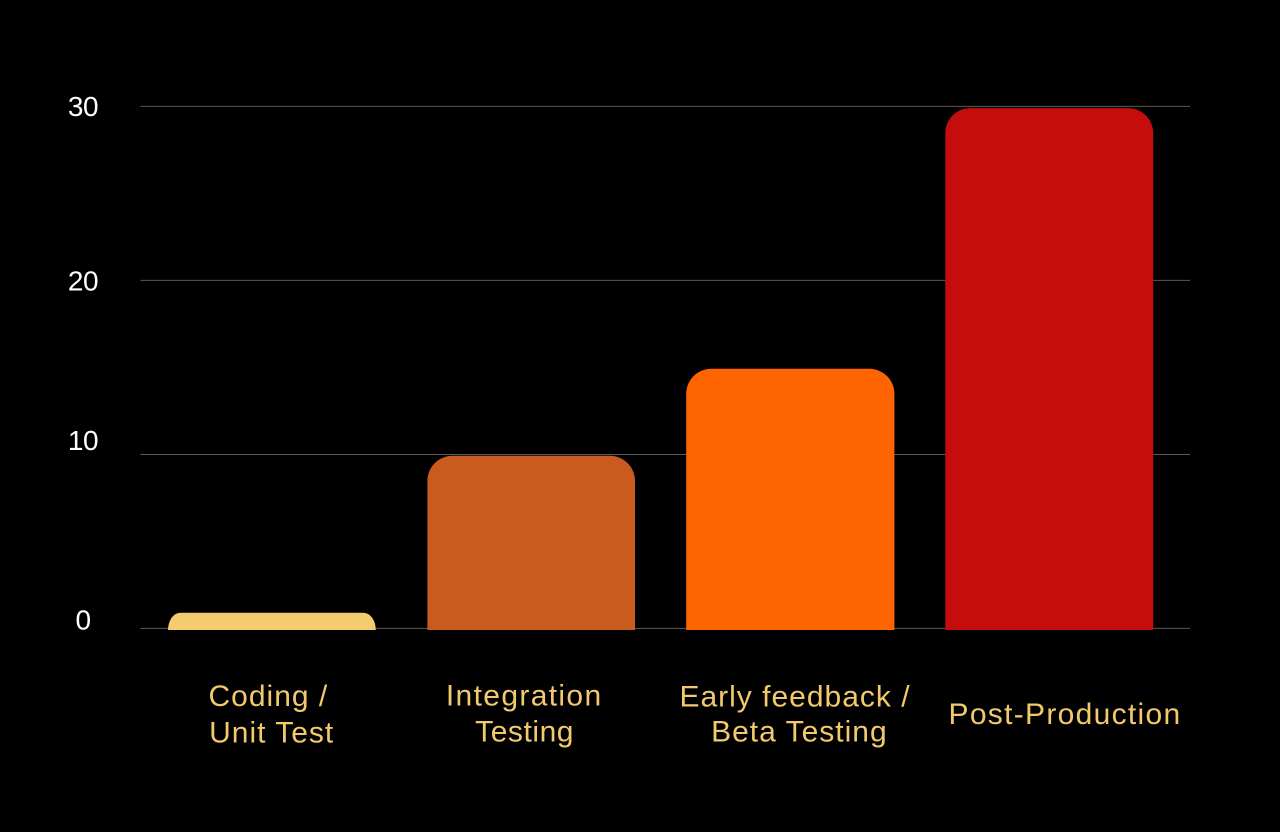 The width and height of the screenshot is (1280, 832). Describe the element at coordinates (799, 731) in the screenshot. I see `svg-text: Beta Testing` at that location.